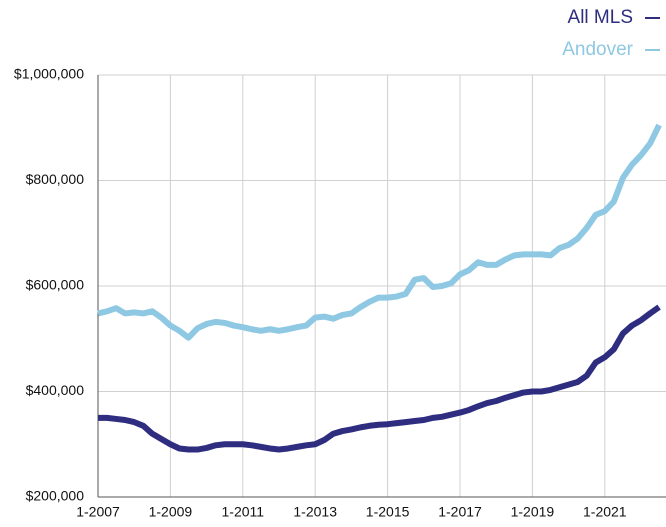  What do you see at coordinates (55, 496) in the screenshot?
I see `y-tick-label: $200,000` at bounding box center [55, 496].